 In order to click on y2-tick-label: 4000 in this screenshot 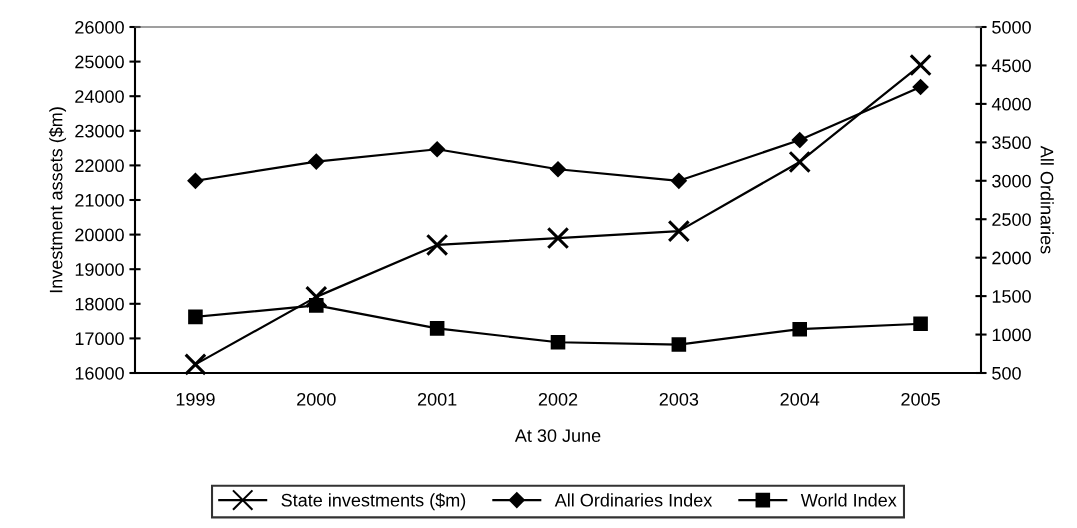, I will do `click(1011, 104)`.